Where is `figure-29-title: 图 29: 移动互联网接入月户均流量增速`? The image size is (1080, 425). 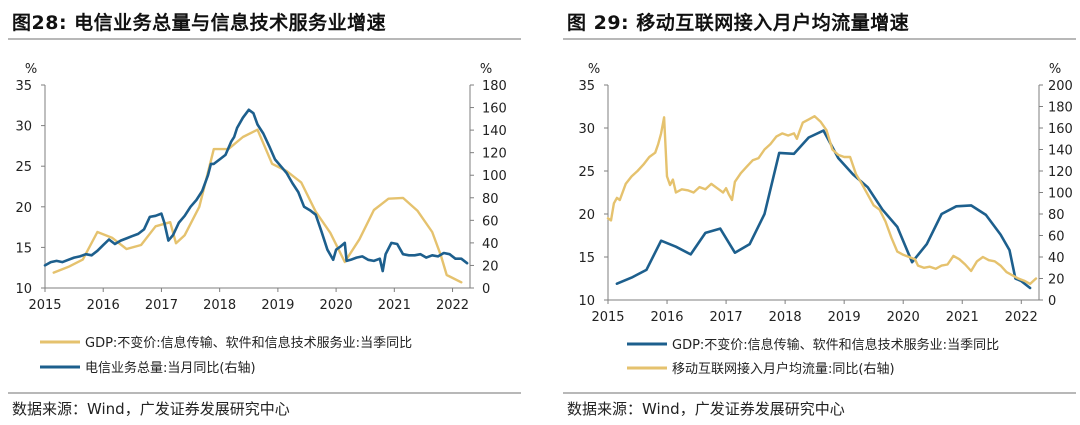
figure-29-title: 图 29: 移动互联网接入月户均流量增速 is located at coordinates (738, 23).